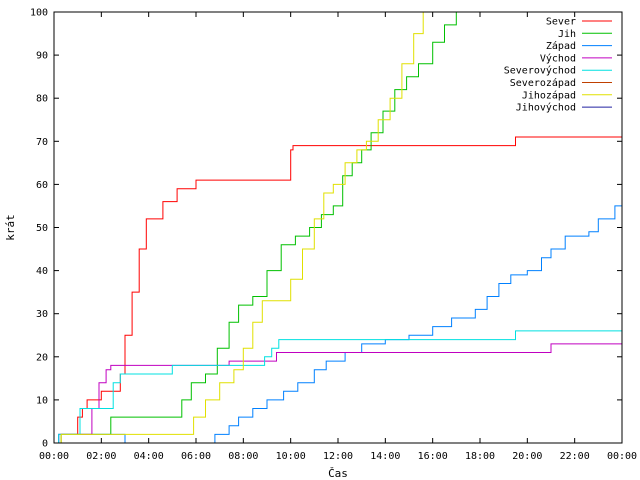  I want to click on y-tick-label: 90, so click(42, 56).